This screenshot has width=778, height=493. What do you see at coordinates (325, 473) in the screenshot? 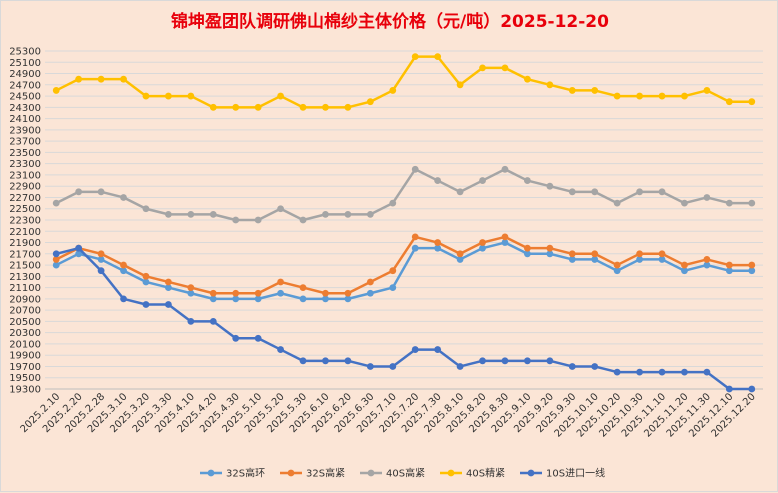
I see `legend-label: 32S高紧` at bounding box center [325, 473].